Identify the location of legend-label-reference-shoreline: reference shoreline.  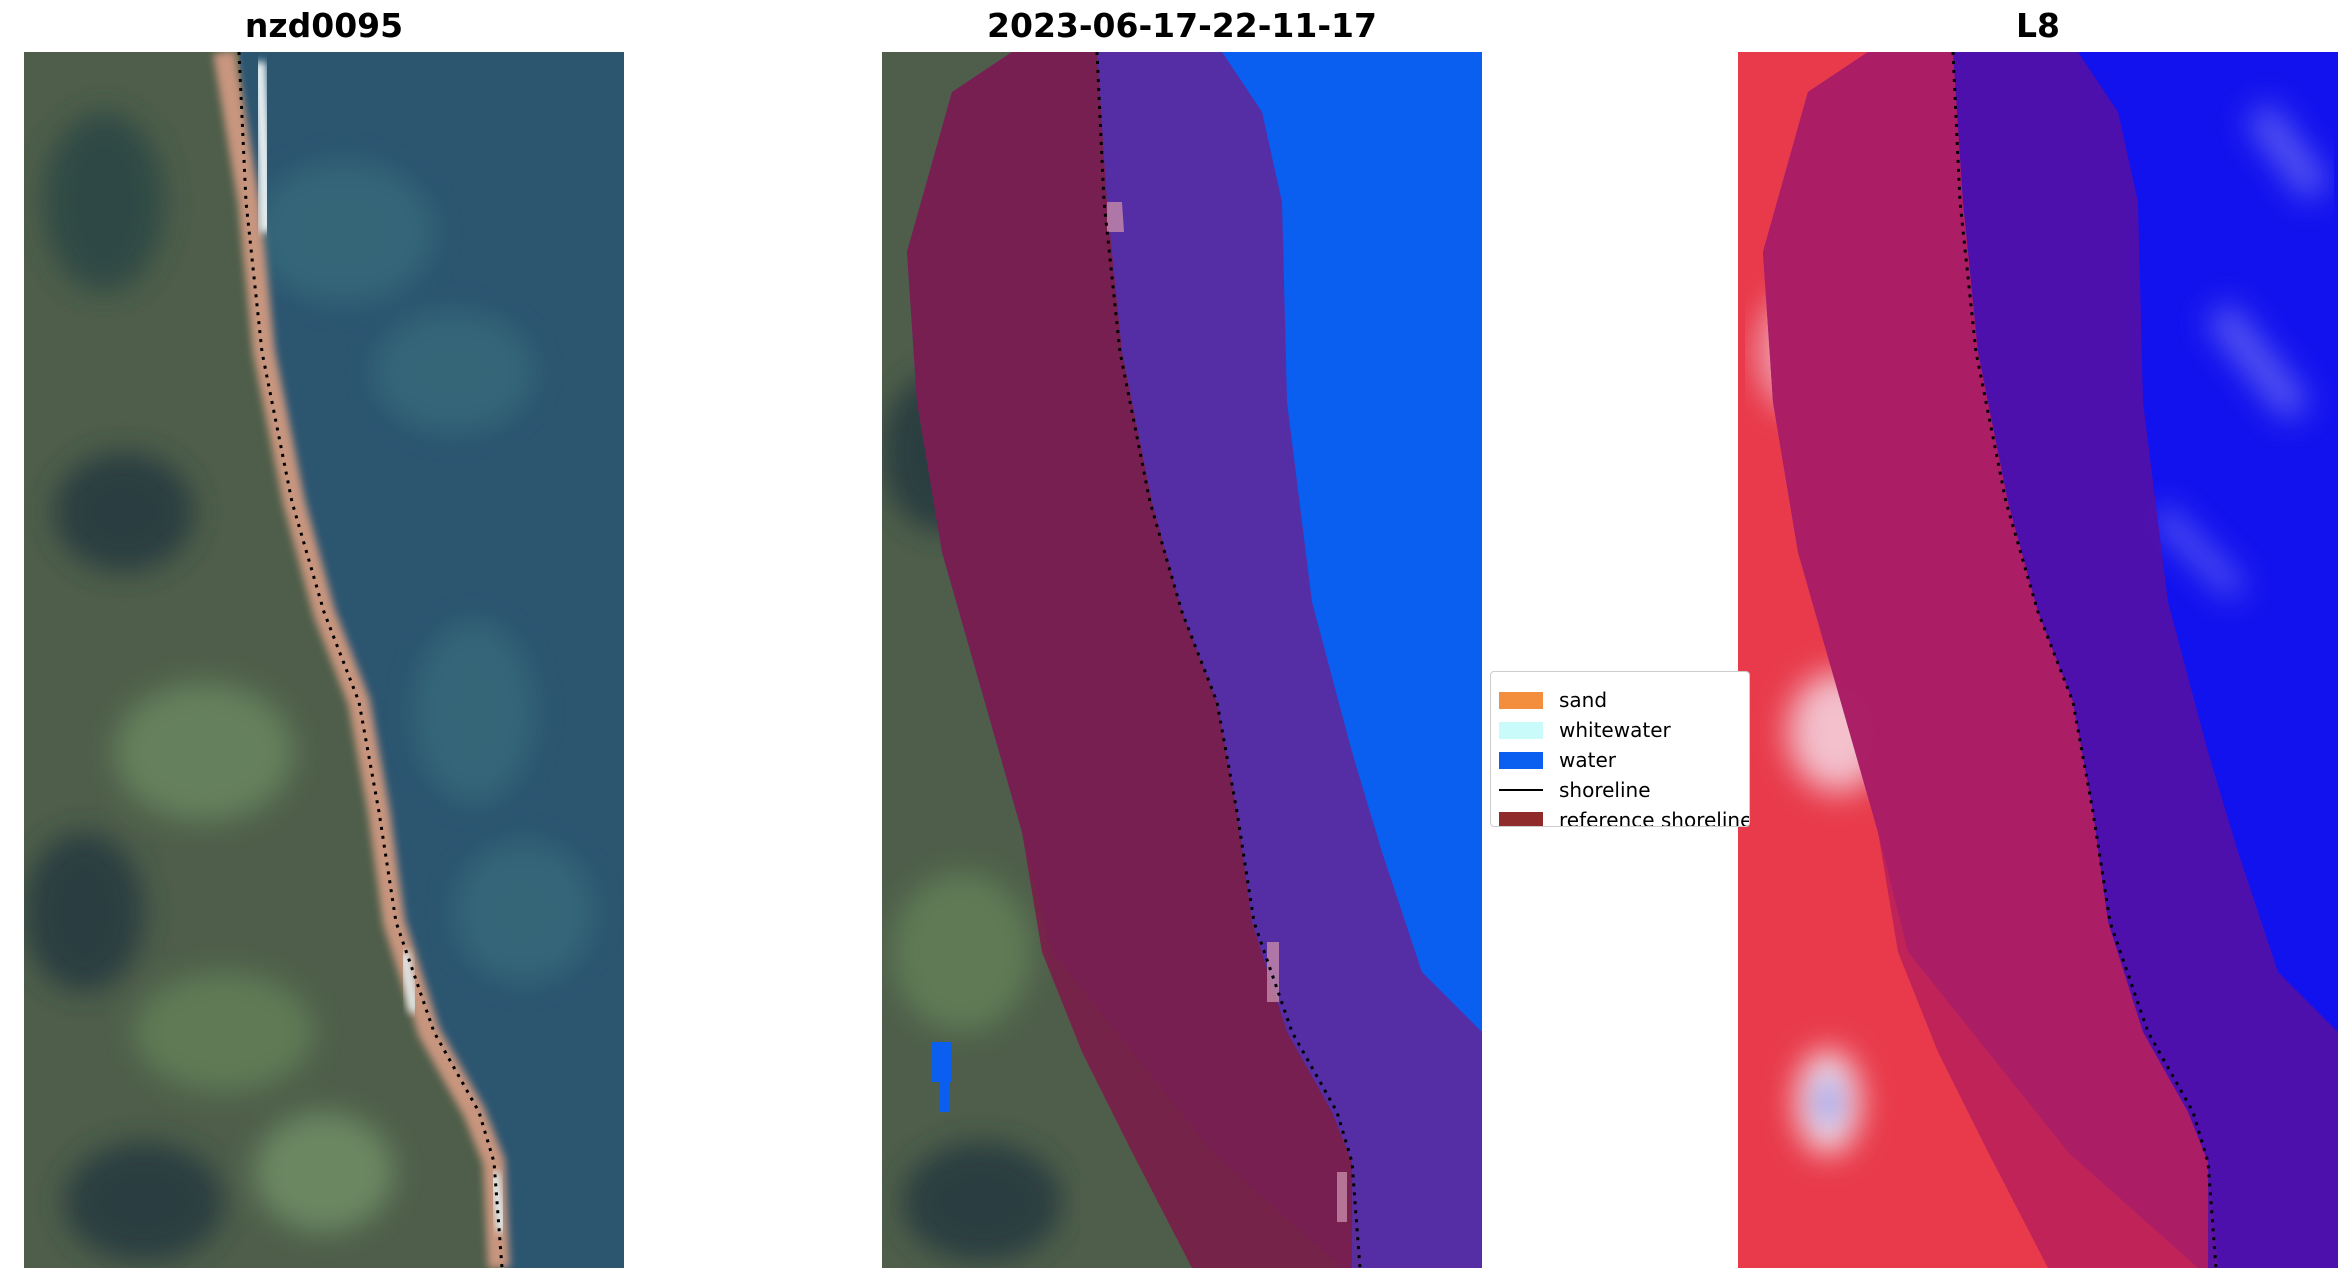
(1654, 817).